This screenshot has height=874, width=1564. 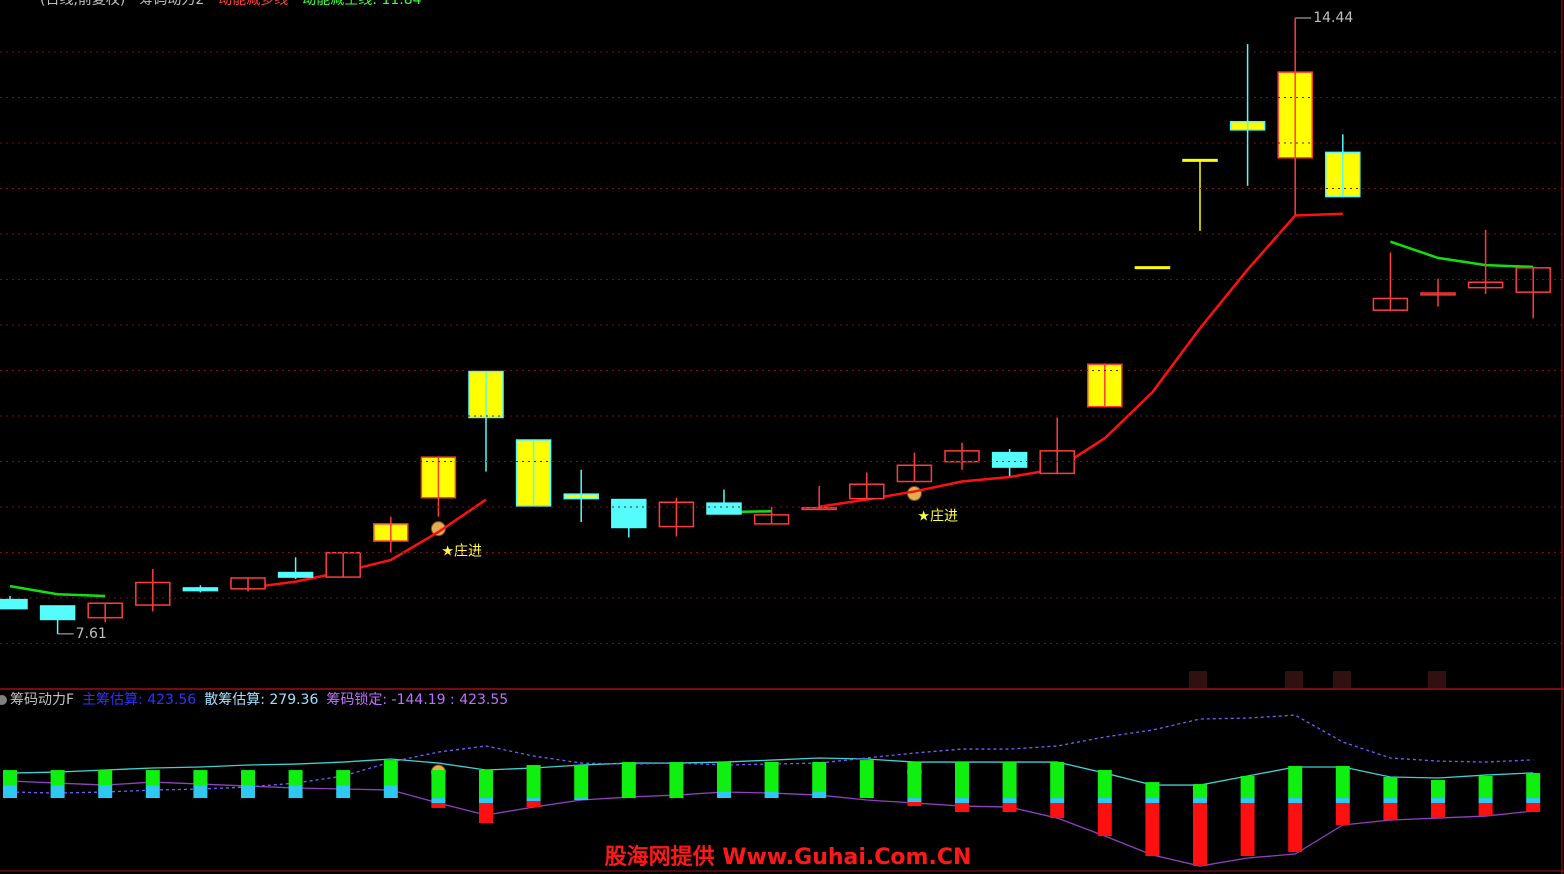 What do you see at coordinates (788, 857) in the screenshot?
I see `watermark: 股海网提供 Www.Guhai.Com.CN` at bounding box center [788, 857].